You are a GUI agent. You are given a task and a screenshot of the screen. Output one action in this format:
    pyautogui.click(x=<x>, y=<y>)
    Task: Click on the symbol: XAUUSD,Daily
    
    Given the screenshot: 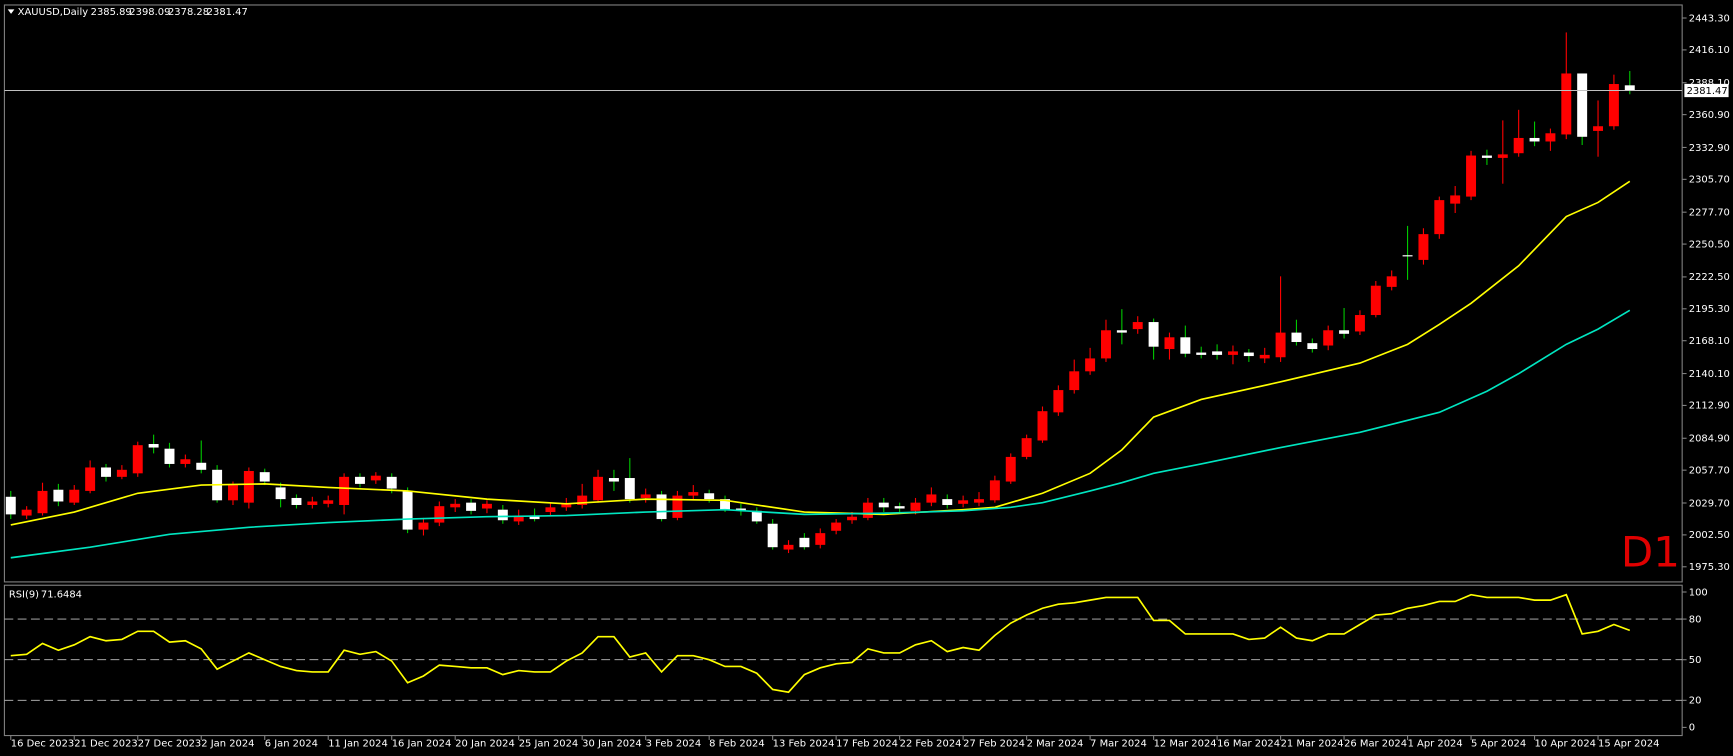 What is the action you would take?
    pyautogui.click(x=53, y=12)
    